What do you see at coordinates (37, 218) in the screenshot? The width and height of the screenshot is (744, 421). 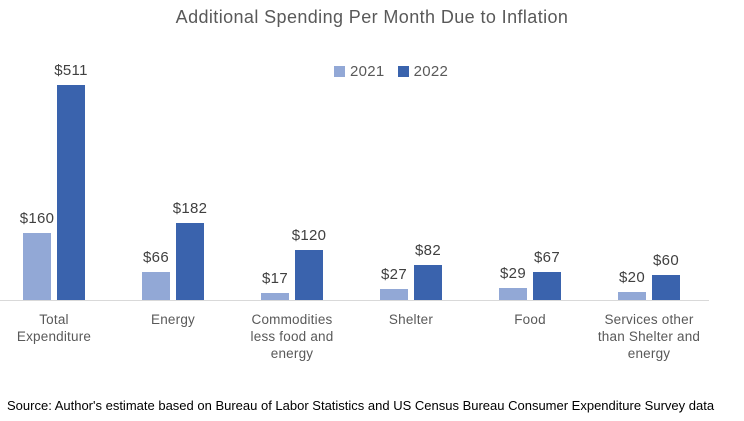 I see `value-label-2021-0: $160` at bounding box center [37, 218].